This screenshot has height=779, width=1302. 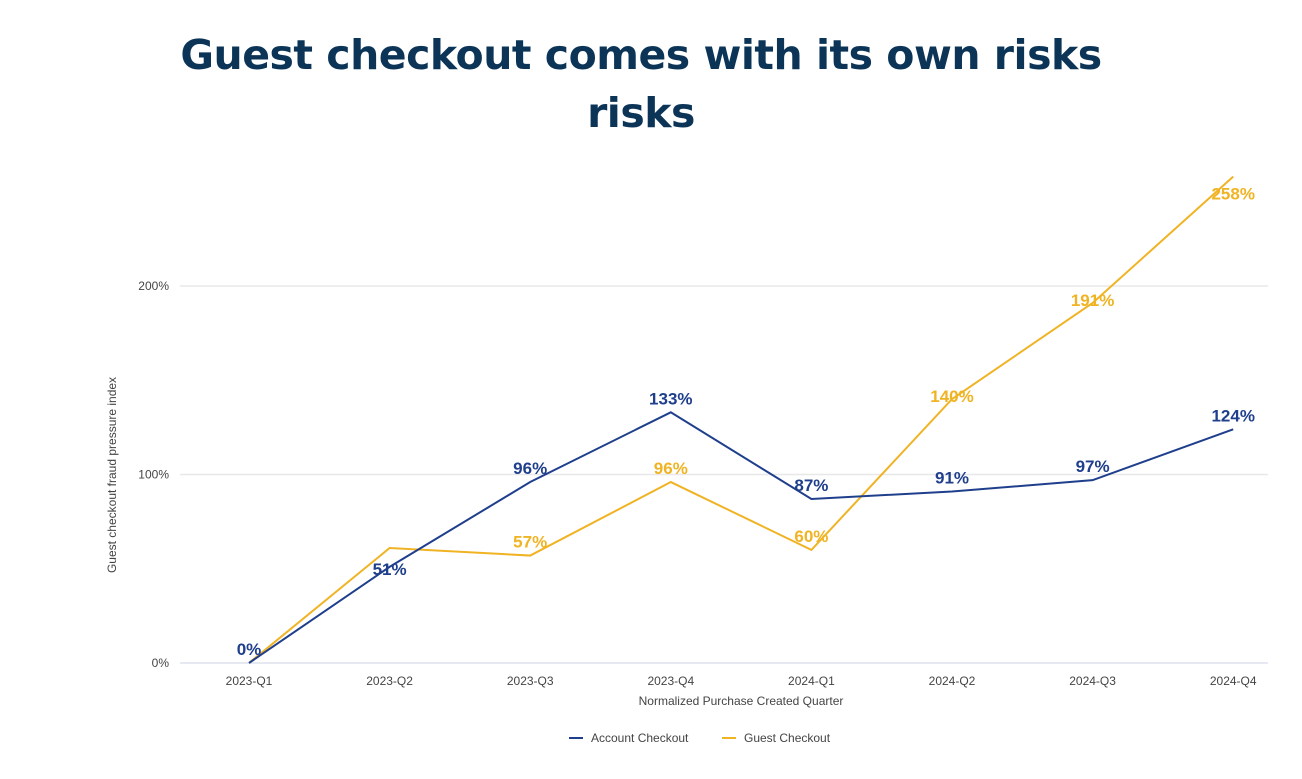 What do you see at coordinates (389, 681) in the screenshot?
I see `x-tick-label: 2023-Q2` at bounding box center [389, 681].